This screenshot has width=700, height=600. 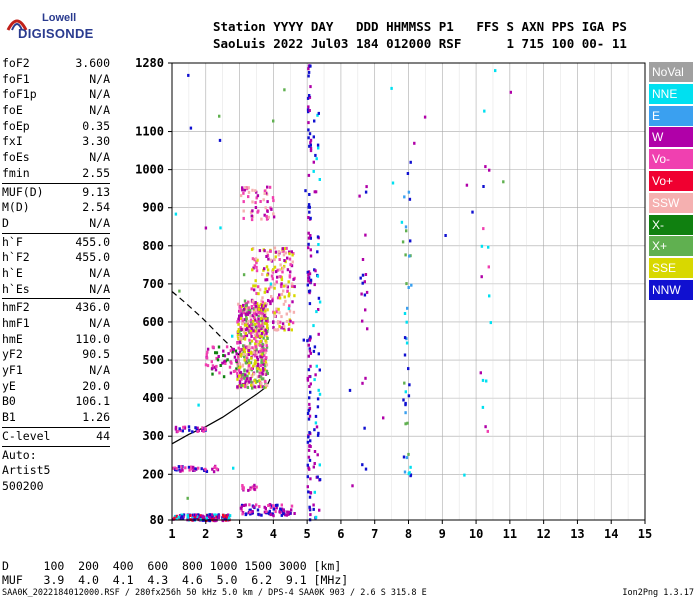 I want to click on param-value: 2.54, so click(x=96, y=207).